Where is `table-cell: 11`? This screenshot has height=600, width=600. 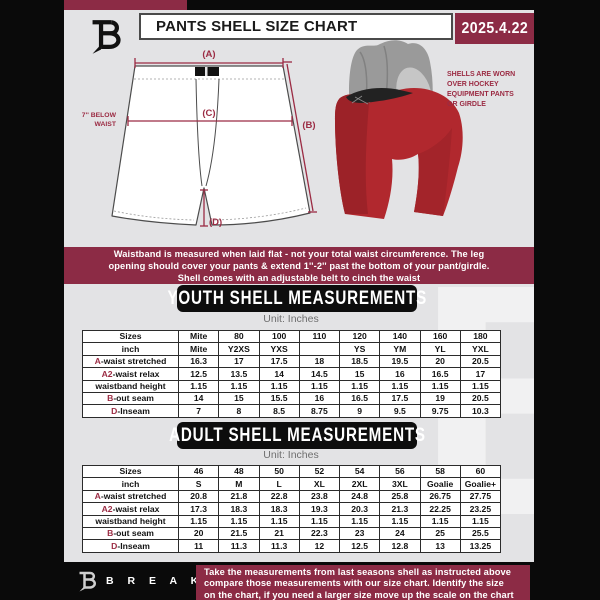
table-cell: 11 is located at coordinates (198, 546).